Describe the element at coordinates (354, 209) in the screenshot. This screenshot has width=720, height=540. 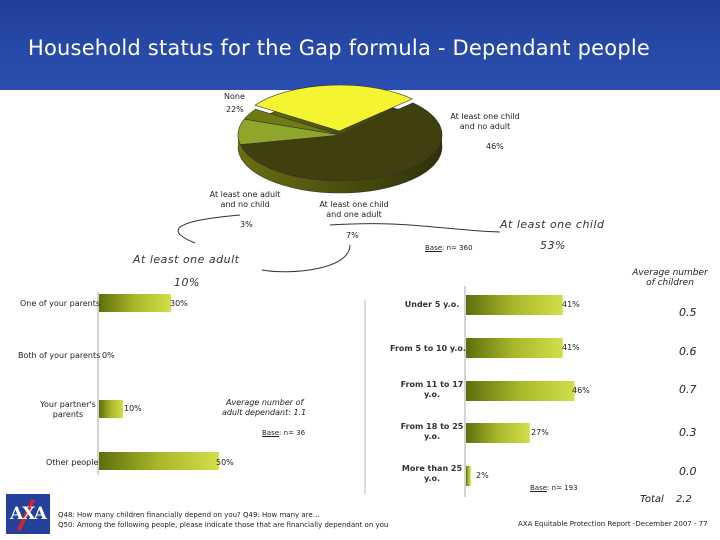
I see `pie-label-child-and-adult: At least one child and one adult` at that location.